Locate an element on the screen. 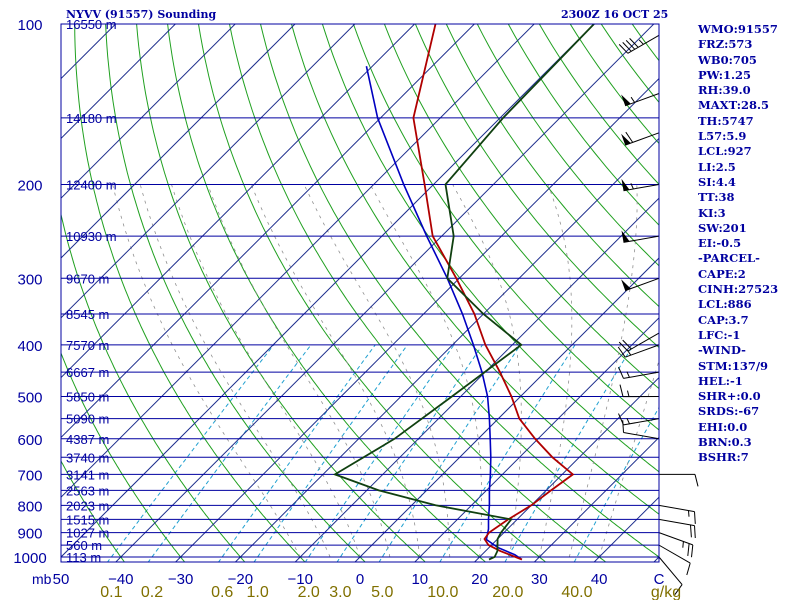  height-label: 14180 m is located at coordinates (91, 118).